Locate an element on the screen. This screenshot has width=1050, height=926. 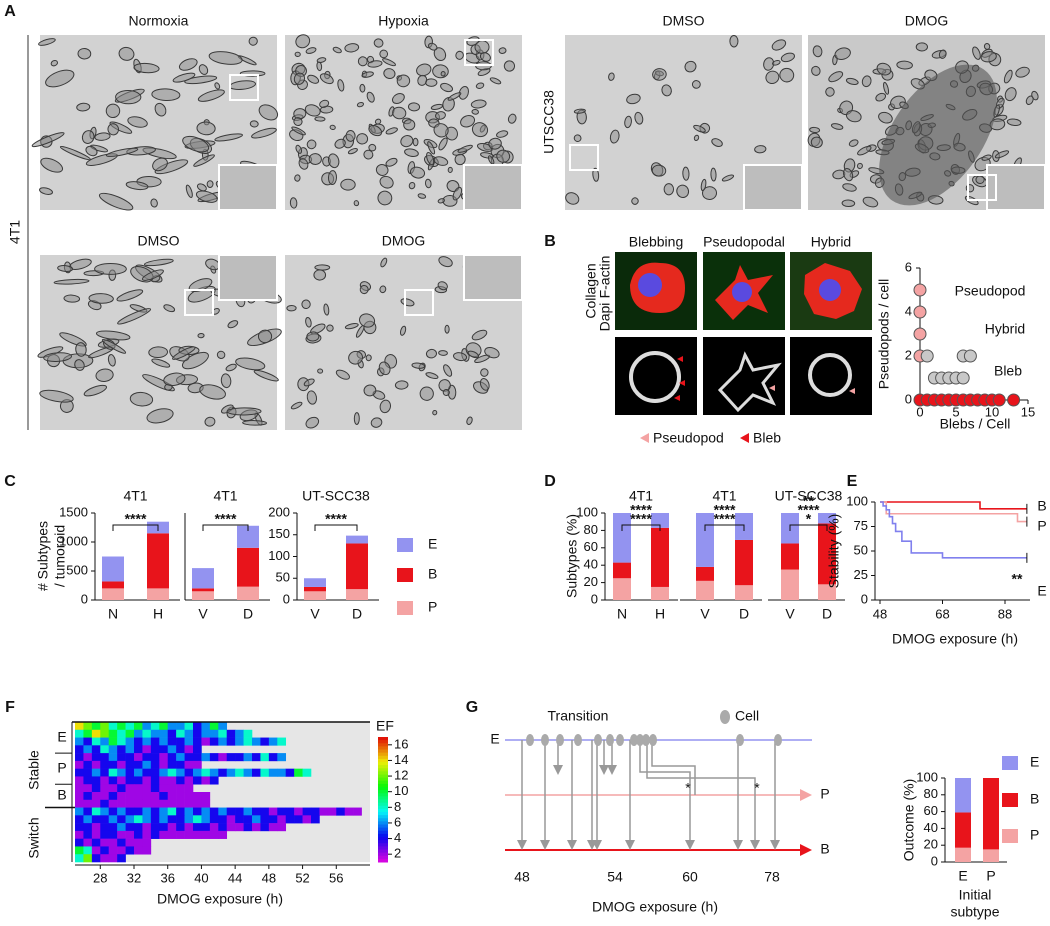
colorbar-tick-label: 2 is located at coordinates (397, 853).